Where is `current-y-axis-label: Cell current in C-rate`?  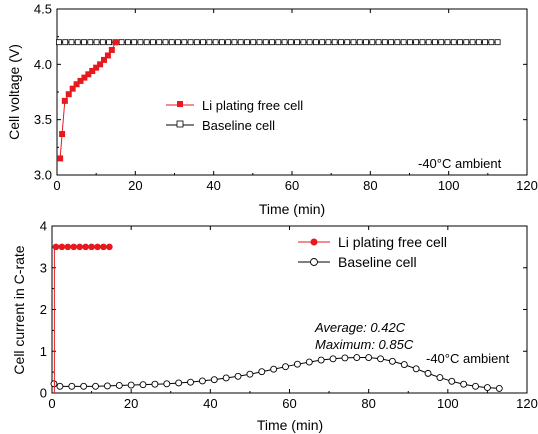
current-y-axis-label: Cell current in C-rate is located at coordinates (19, 309).